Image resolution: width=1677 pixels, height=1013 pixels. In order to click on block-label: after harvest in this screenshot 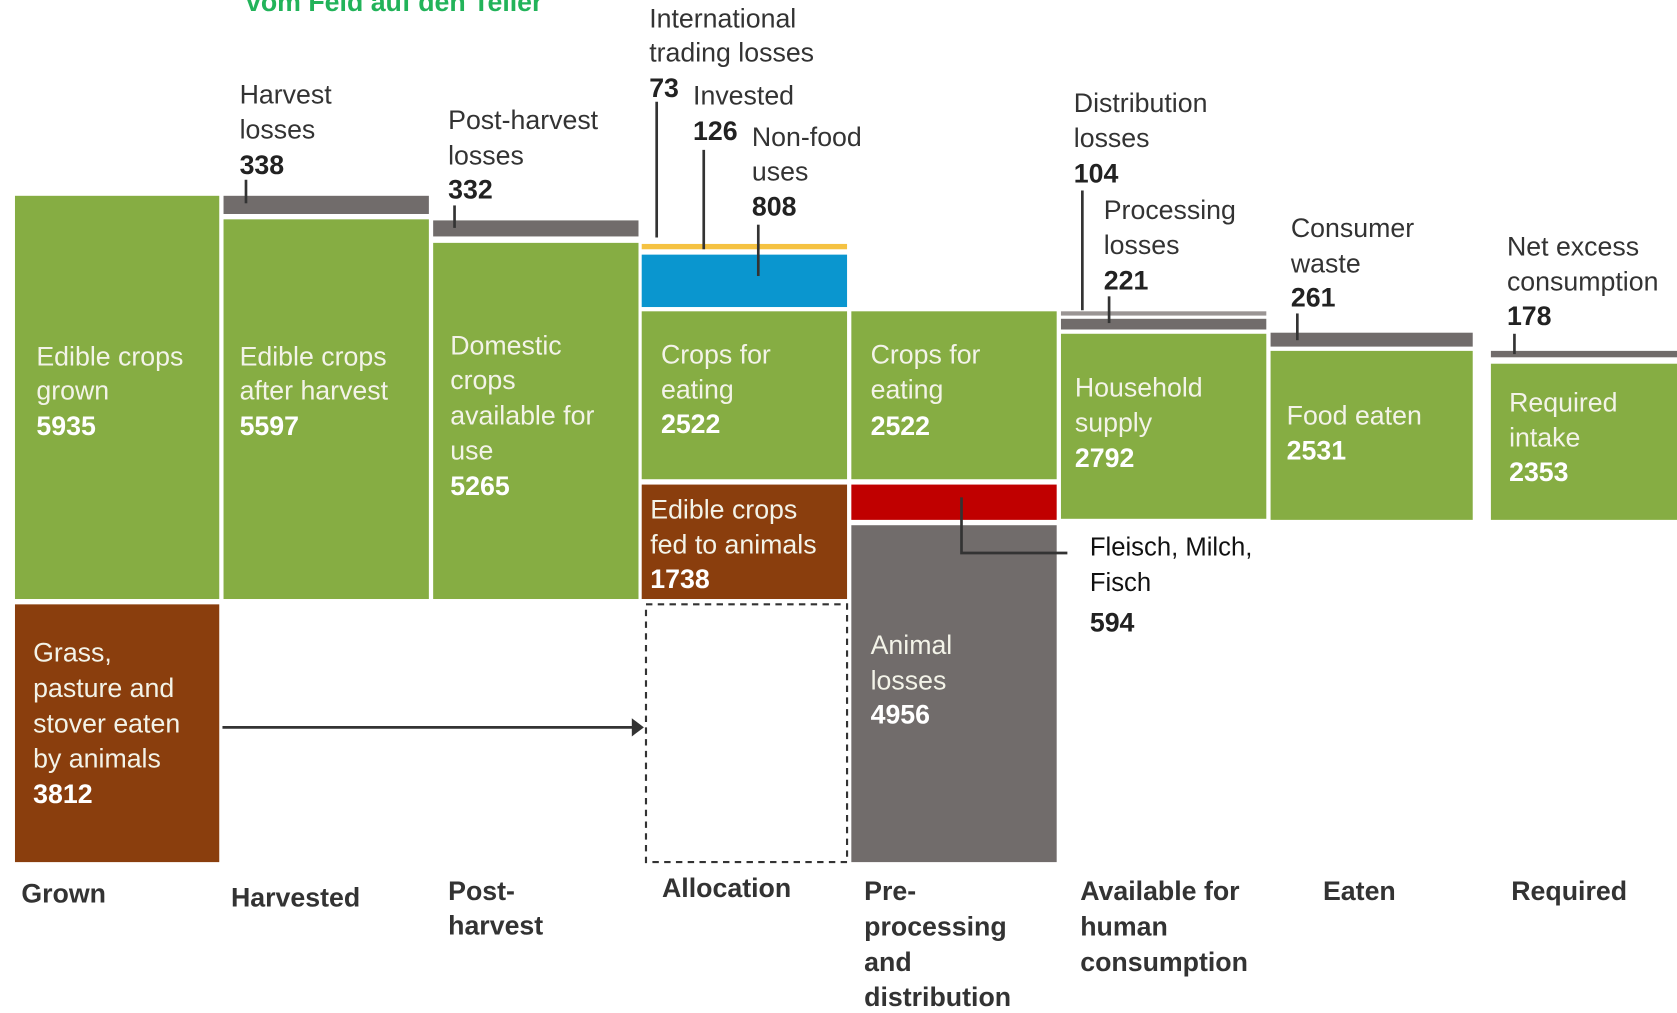, I will do `click(314, 391)`.